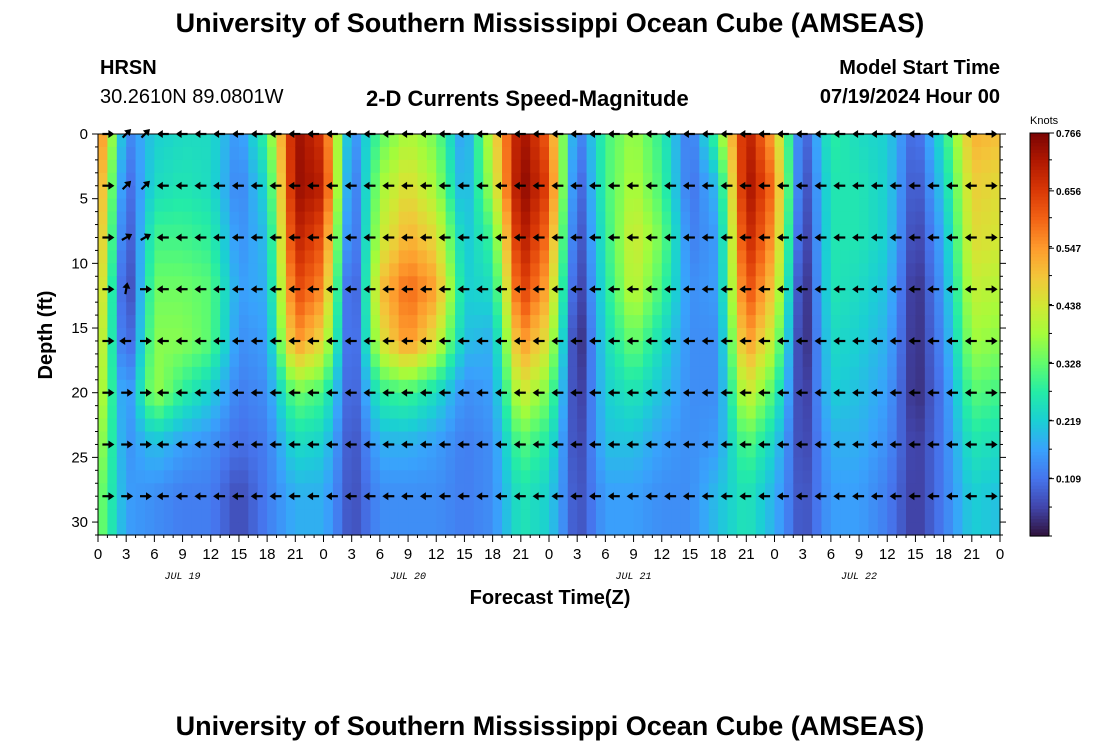 The height and width of the screenshot is (750, 1100). I want to click on x-tick-label: 18, so click(492, 554).